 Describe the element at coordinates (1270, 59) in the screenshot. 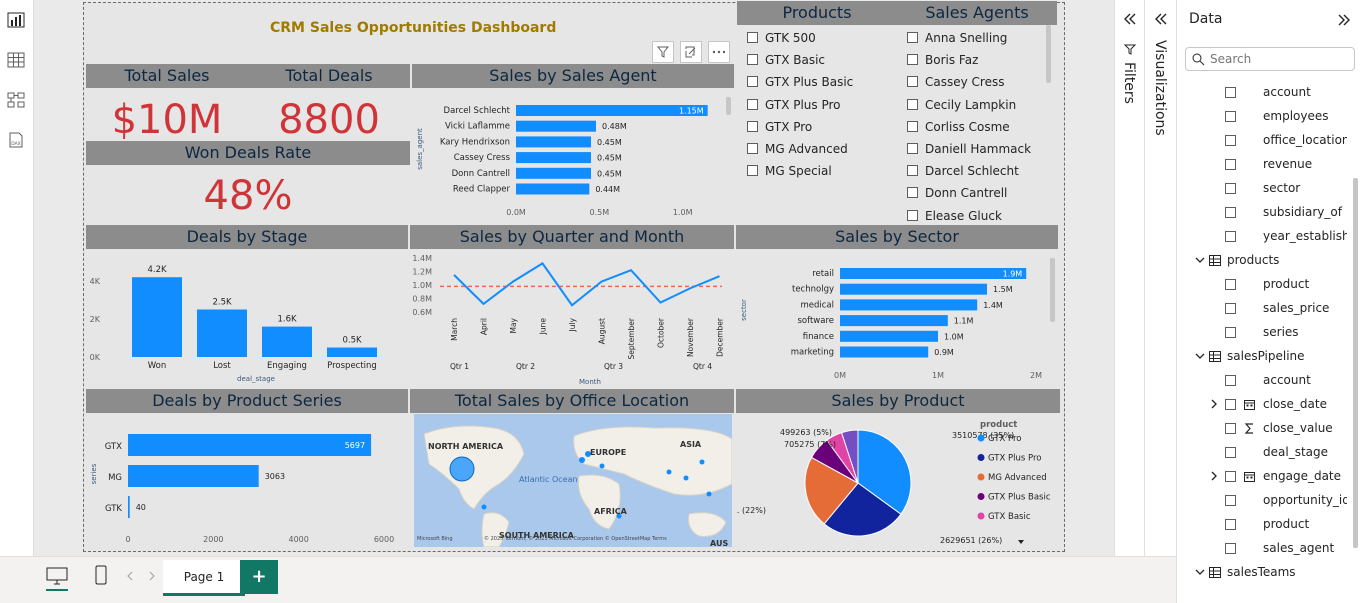

I see `search-box` at that location.